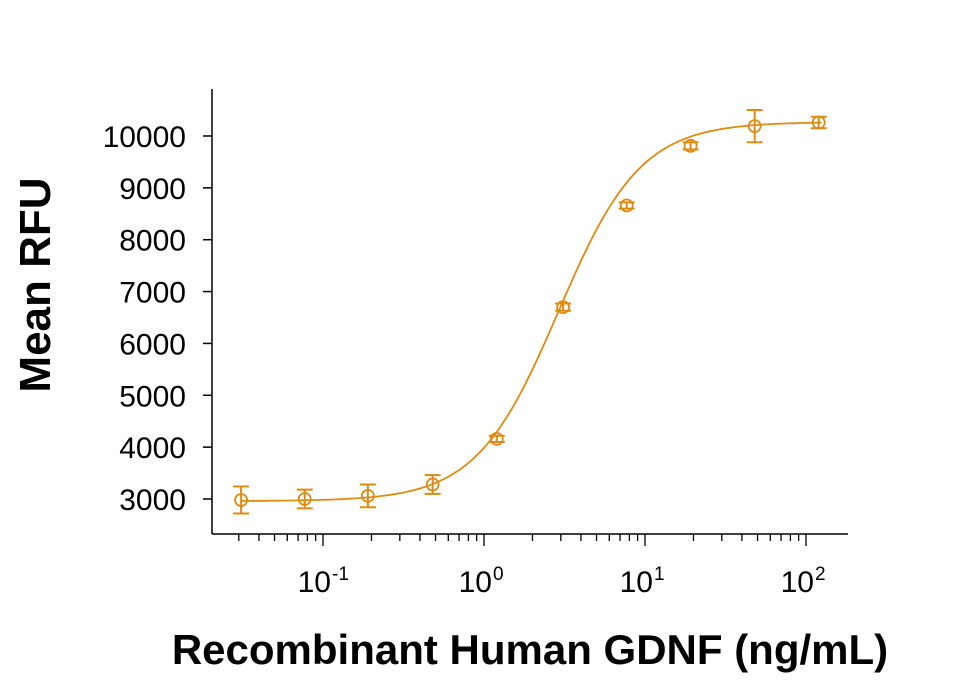 The image size is (957, 681). Describe the element at coordinates (659, 574) in the screenshot. I see `x-tick-exponent: 1` at that location.